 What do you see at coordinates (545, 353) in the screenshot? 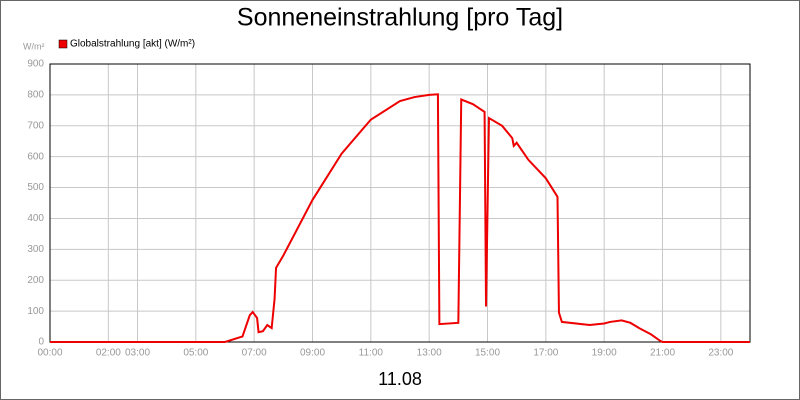
I see `x-tick-label: 17:00` at bounding box center [545, 353].